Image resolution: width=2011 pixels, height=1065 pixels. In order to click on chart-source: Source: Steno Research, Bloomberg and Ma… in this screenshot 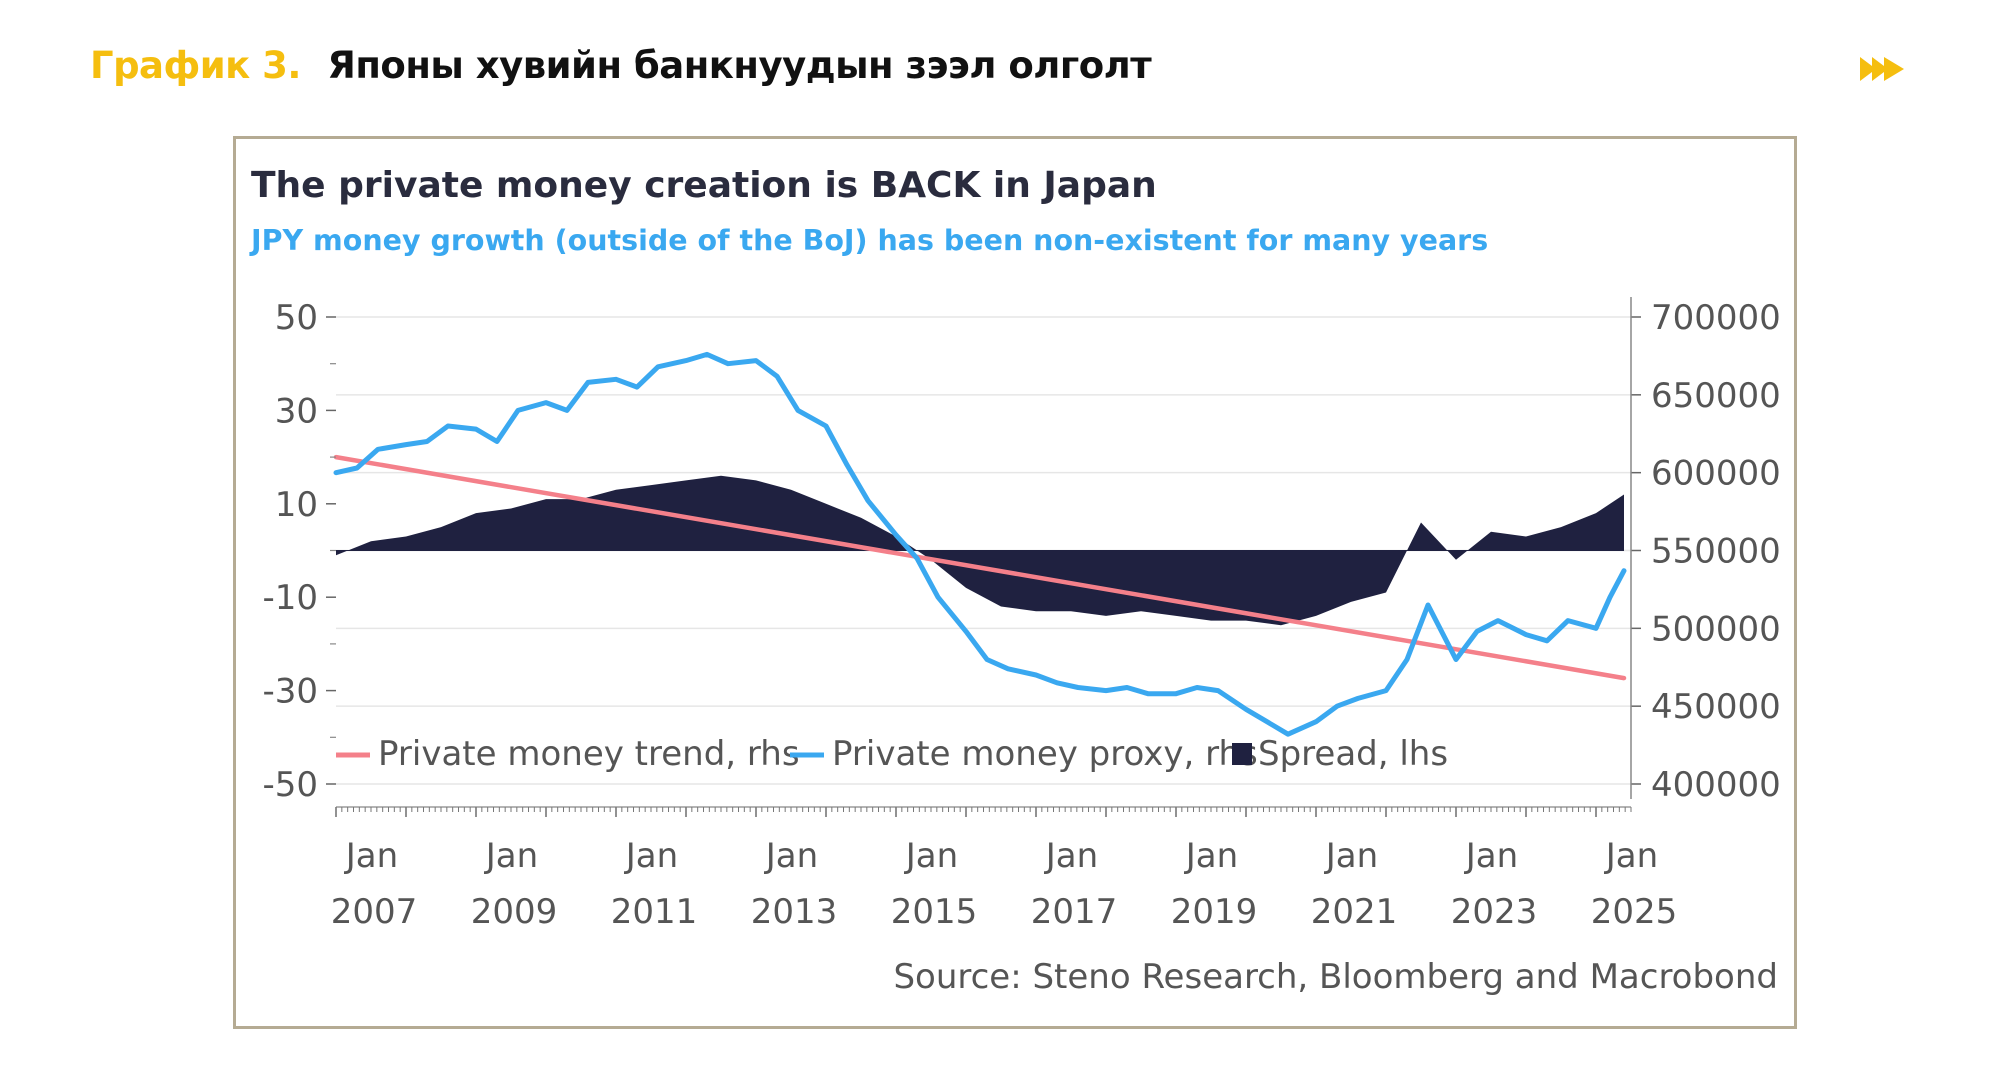, I will do `click(1335, 977)`.